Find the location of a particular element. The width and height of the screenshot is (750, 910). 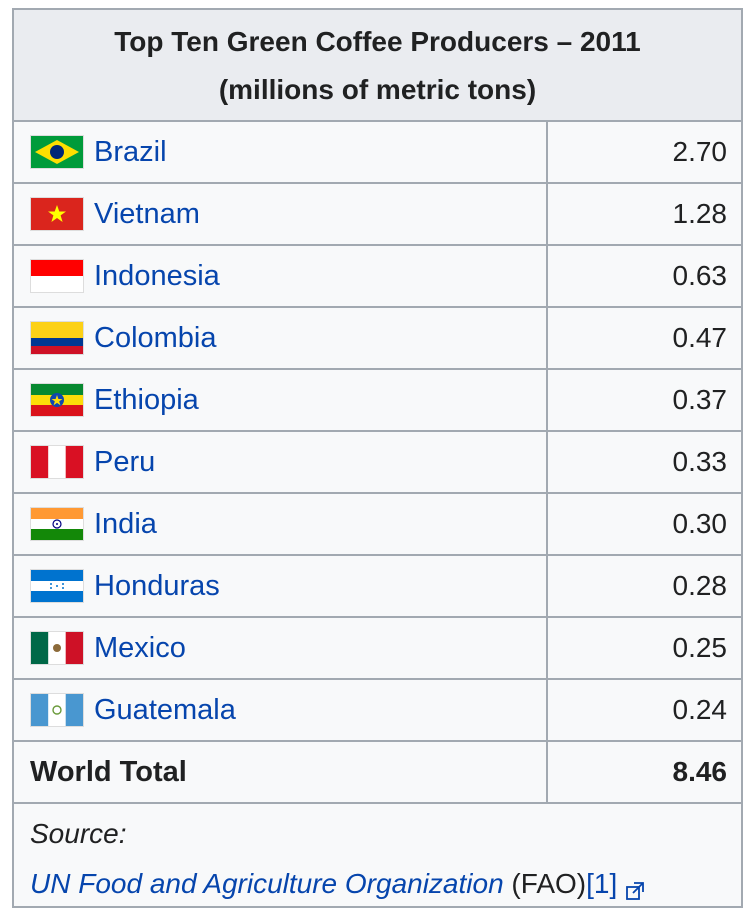

table-row: Guatemala 0.24 is located at coordinates (377, 711).